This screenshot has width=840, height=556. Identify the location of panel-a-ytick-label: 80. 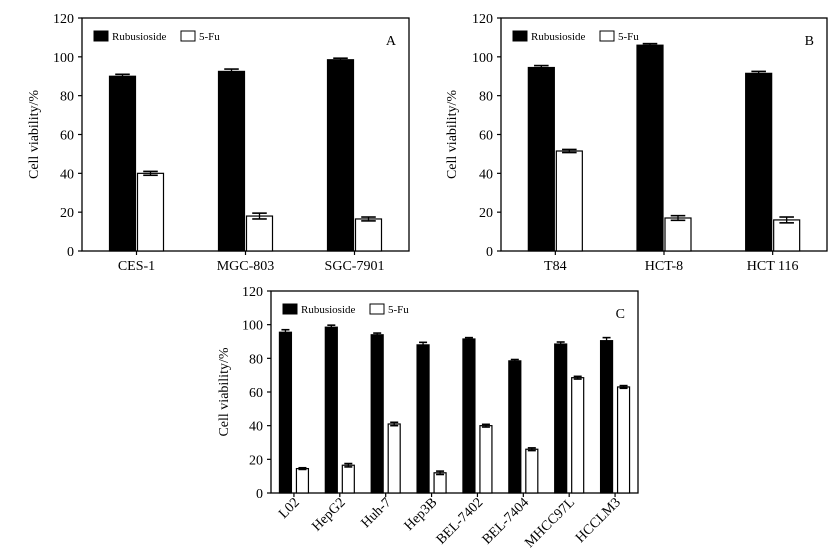
(67, 97).